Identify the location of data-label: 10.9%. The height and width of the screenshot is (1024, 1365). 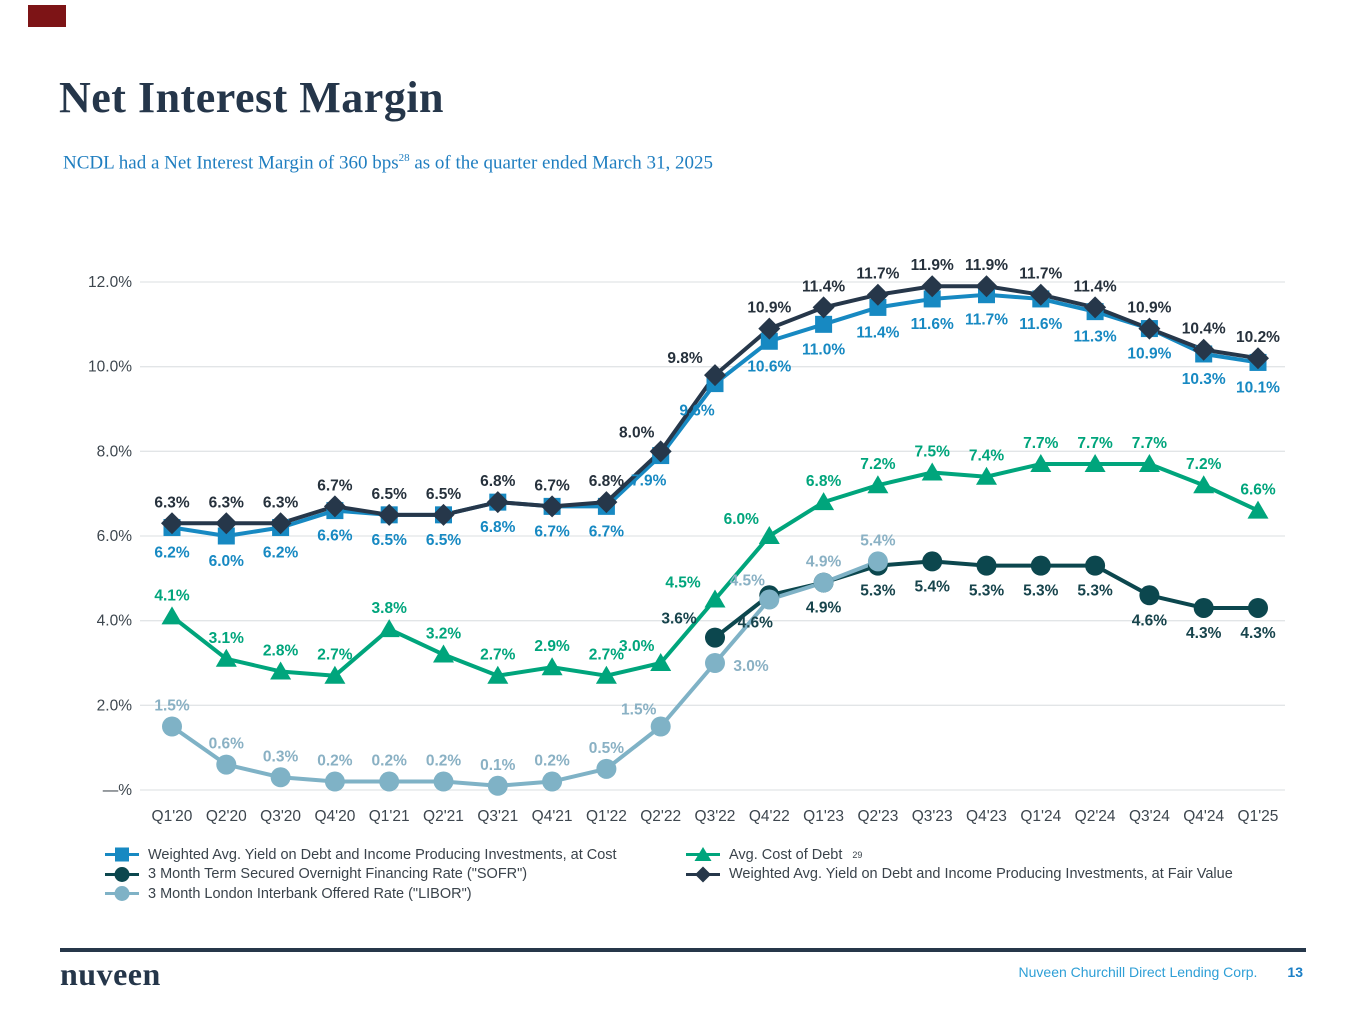
(1149, 354).